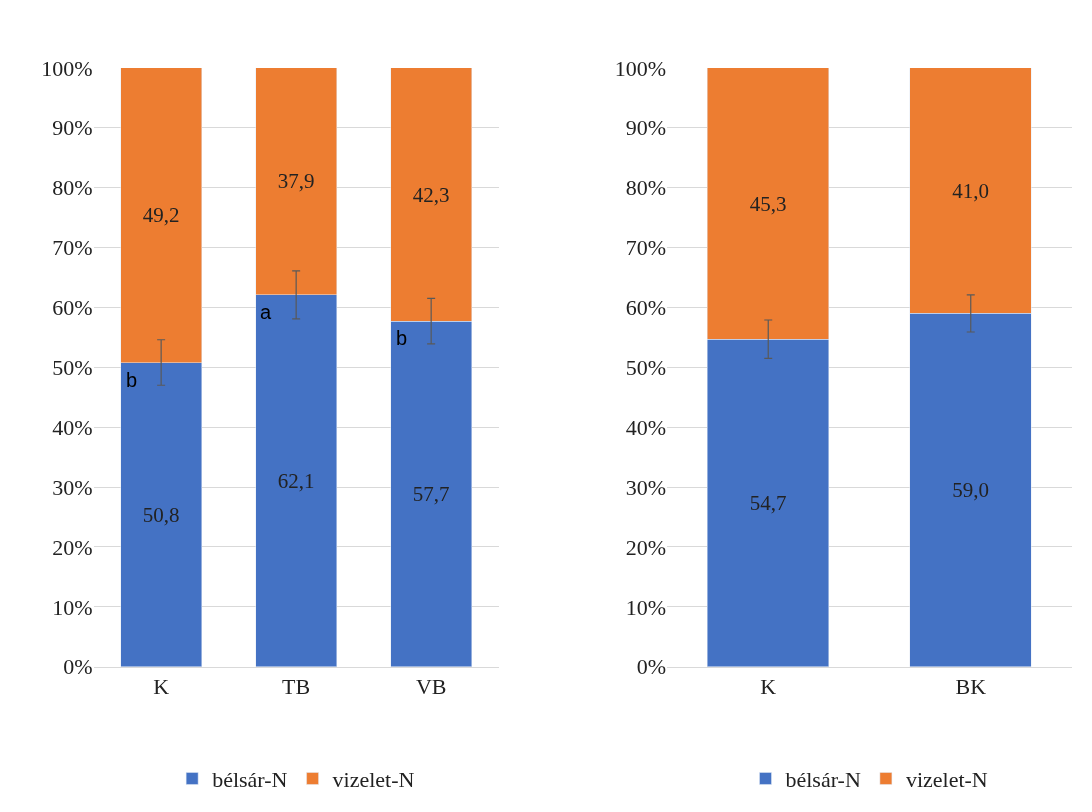  Describe the element at coordinates (431, 194) in the screenshot. I see `data-label: 42,3` at that location.